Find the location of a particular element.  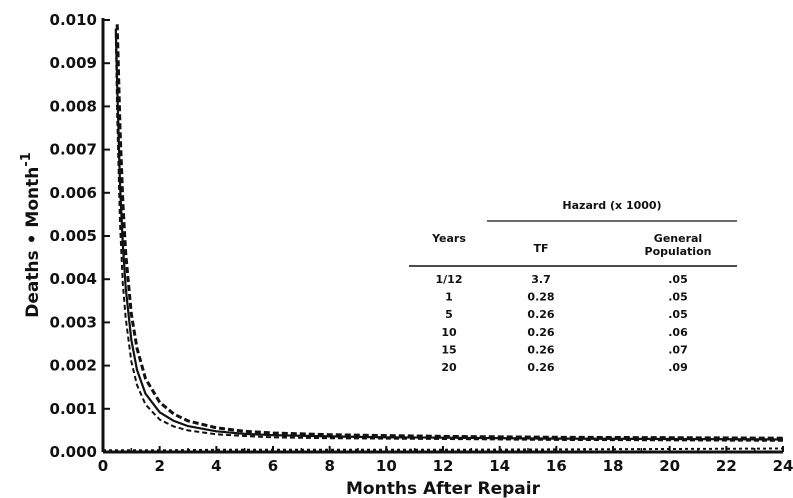

table-col-years: Years is located at coordinates (448, 238).